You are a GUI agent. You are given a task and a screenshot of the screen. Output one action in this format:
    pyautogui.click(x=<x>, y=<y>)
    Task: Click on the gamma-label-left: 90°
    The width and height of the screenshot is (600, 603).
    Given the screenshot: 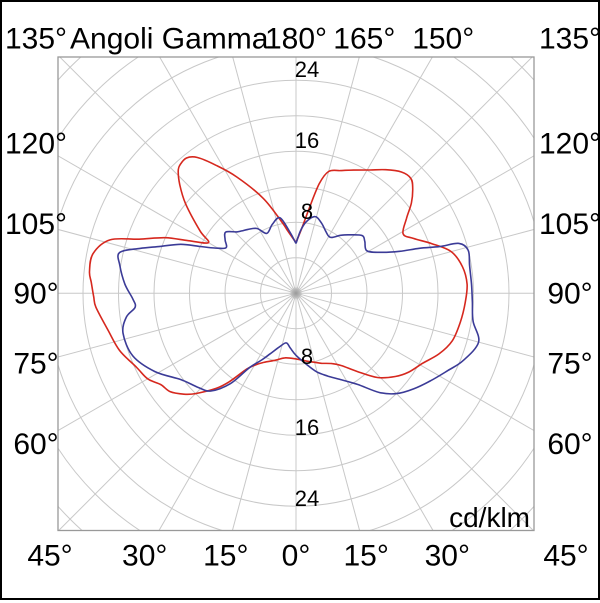 What is the action you would take?
    pyautogui.click(x=35, y=294)
    